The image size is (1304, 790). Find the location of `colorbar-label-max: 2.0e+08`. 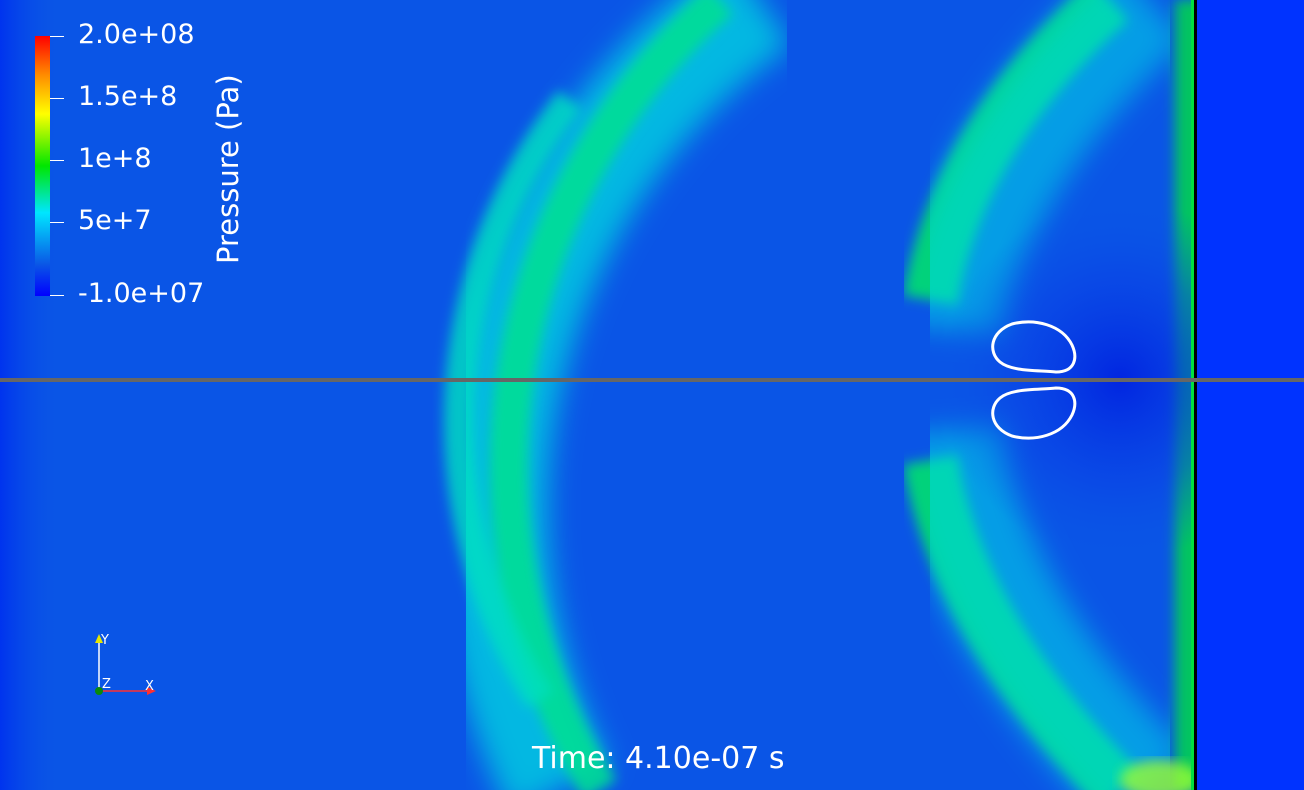

colorbar-label-max: 2.0e+08 is located at coordinates (136, 34).